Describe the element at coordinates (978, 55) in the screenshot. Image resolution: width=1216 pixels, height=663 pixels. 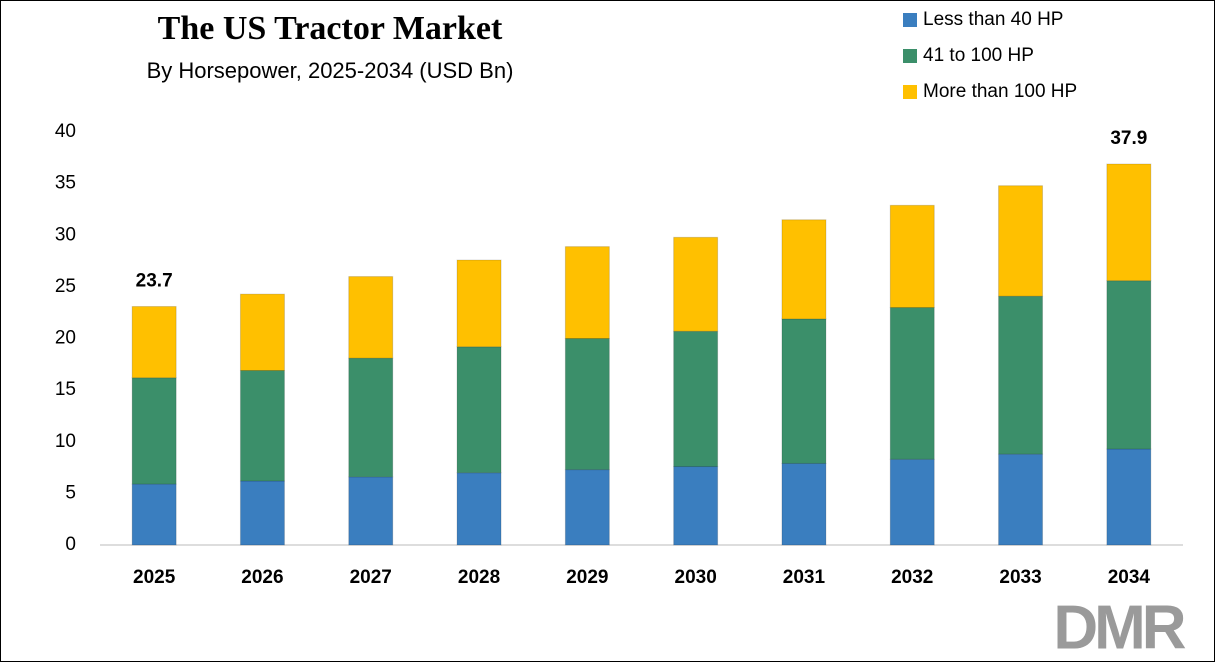
I see `legend-label: 41 to 100 HP` at that location.